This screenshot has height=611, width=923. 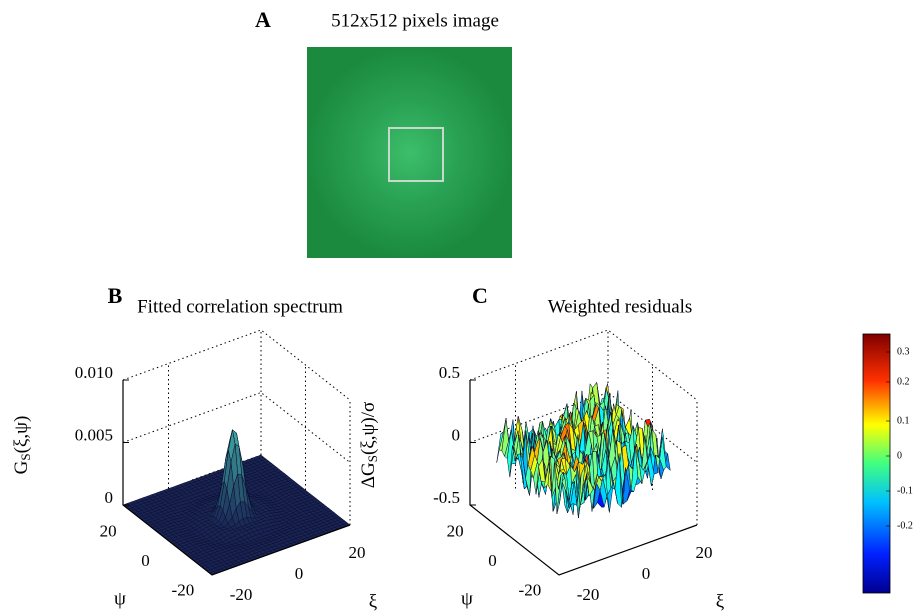 I want to click on roi-box, so click(x=416, y=154).